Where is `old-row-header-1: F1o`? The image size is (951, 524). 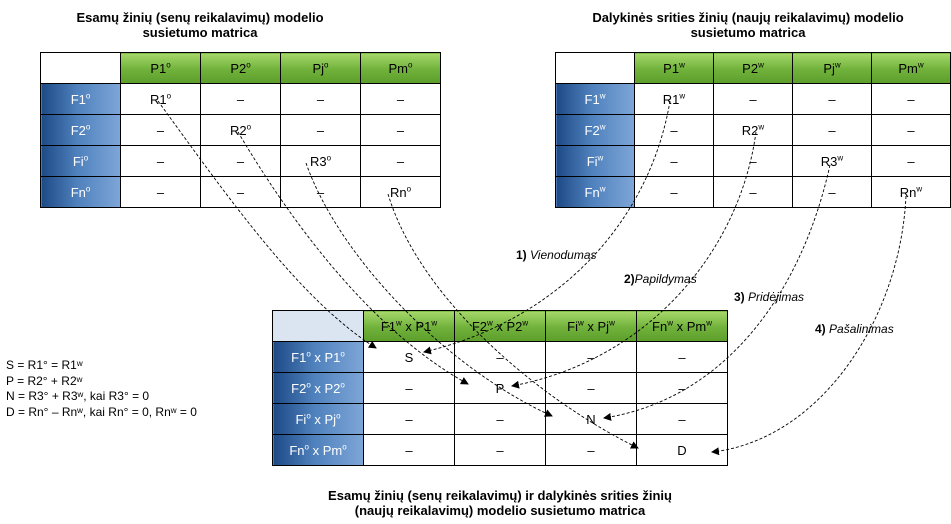 old-row-header-1: F1o is located at coordinates (80, 99).